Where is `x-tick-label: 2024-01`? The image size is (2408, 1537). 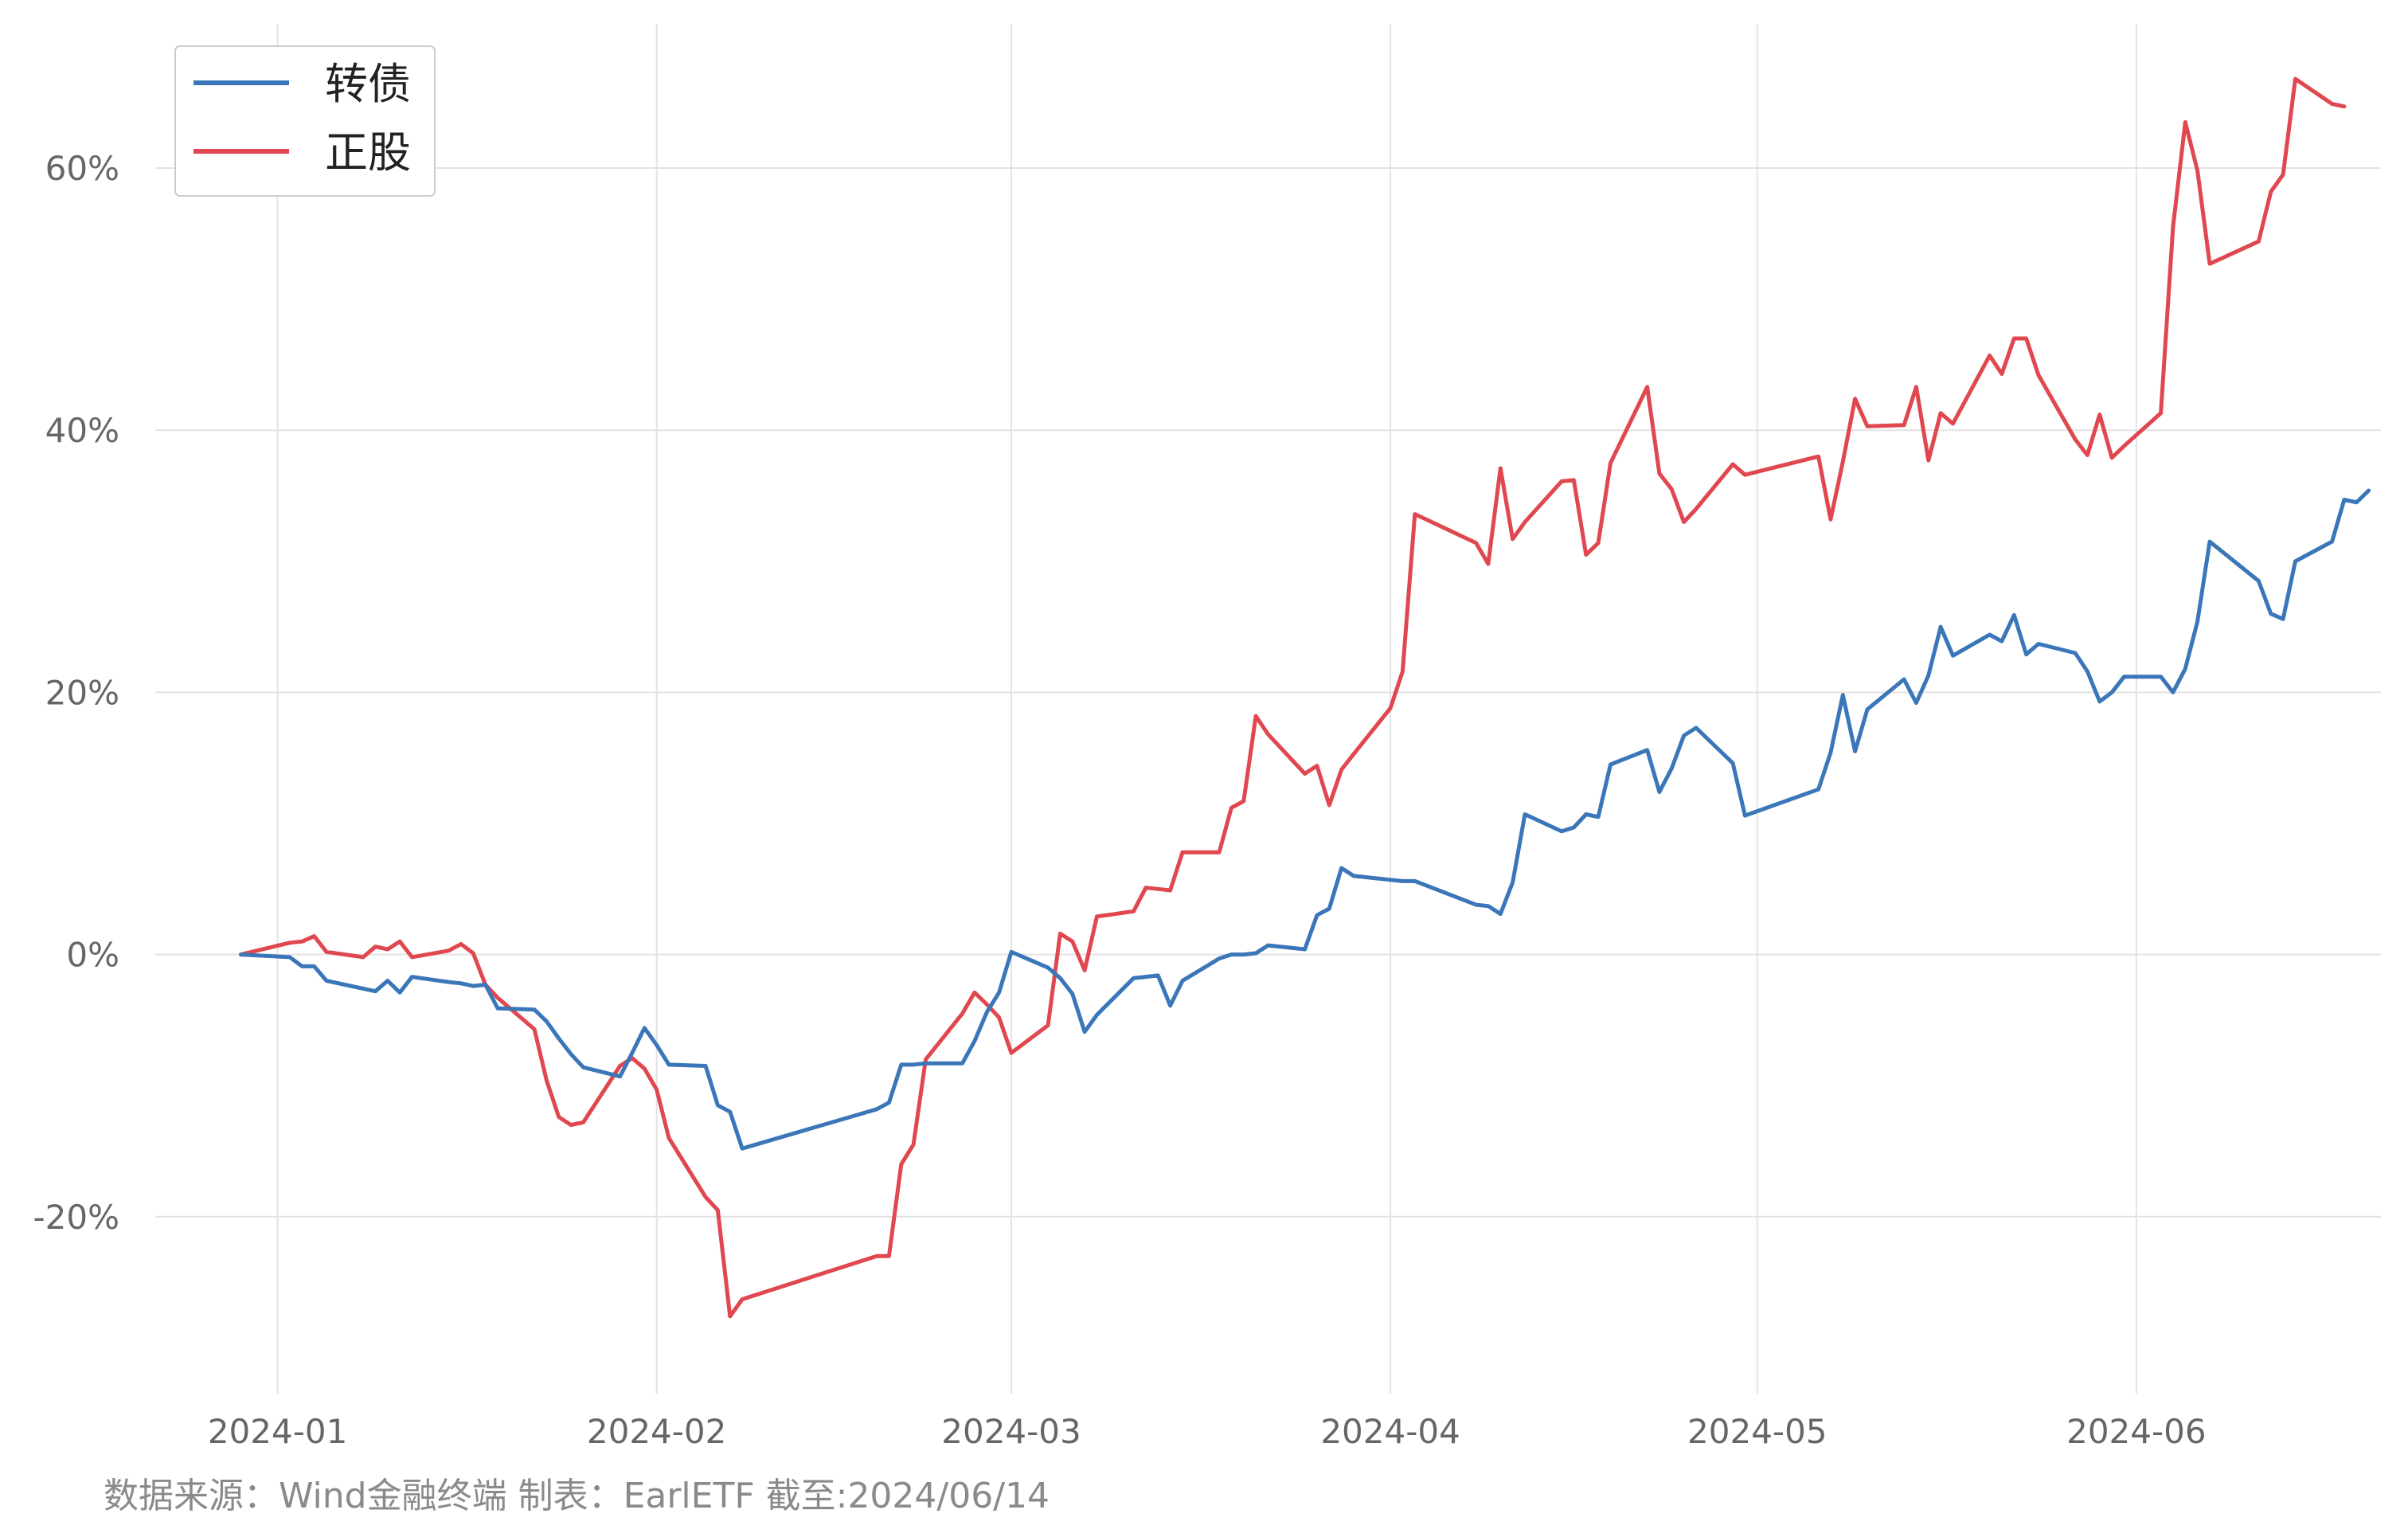
x-tick-label: 2024-01 is located at coordinates (278, 1431).